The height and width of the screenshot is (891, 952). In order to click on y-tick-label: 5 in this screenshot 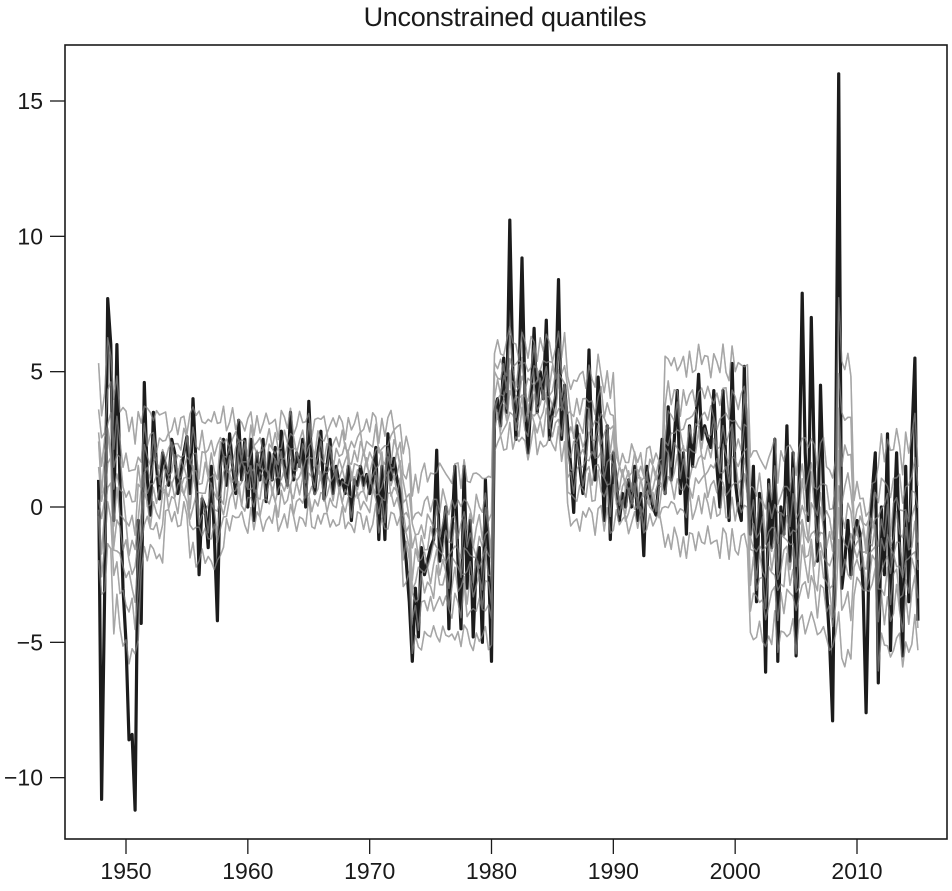, I will do `click(36, 372)`.